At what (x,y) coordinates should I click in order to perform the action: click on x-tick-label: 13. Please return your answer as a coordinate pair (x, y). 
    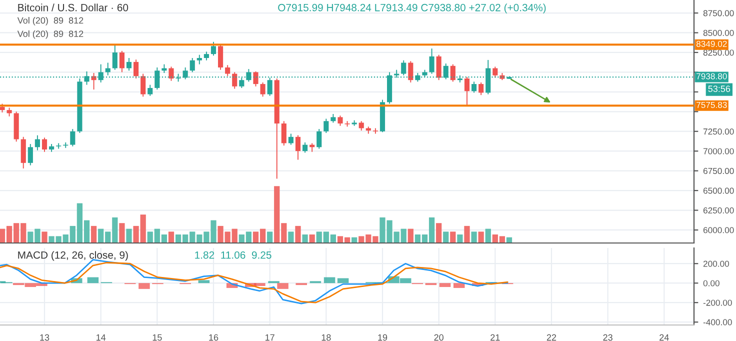
    Looking at the image, I should click on (45, 337).